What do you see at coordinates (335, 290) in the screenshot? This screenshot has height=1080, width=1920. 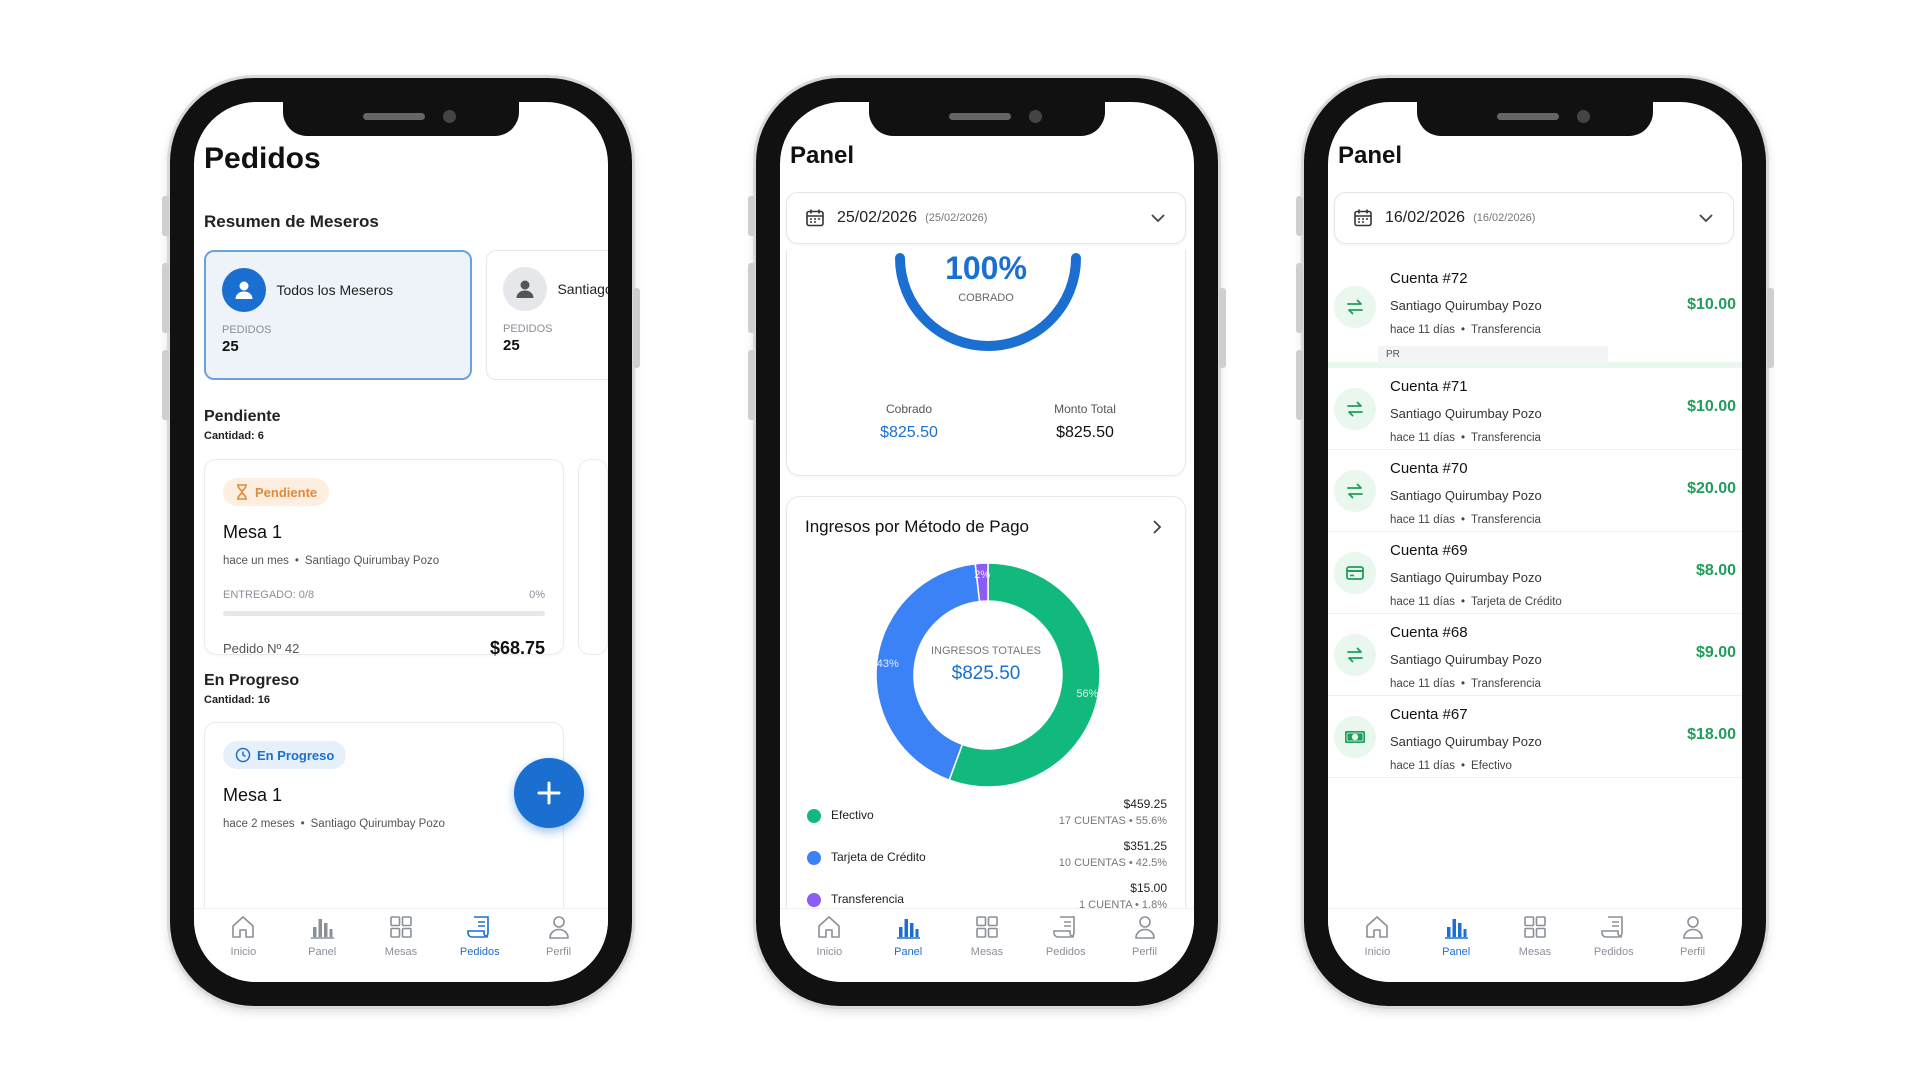 I see `waiter-name: Todos los Meseros` at bounding box center [335, 290].